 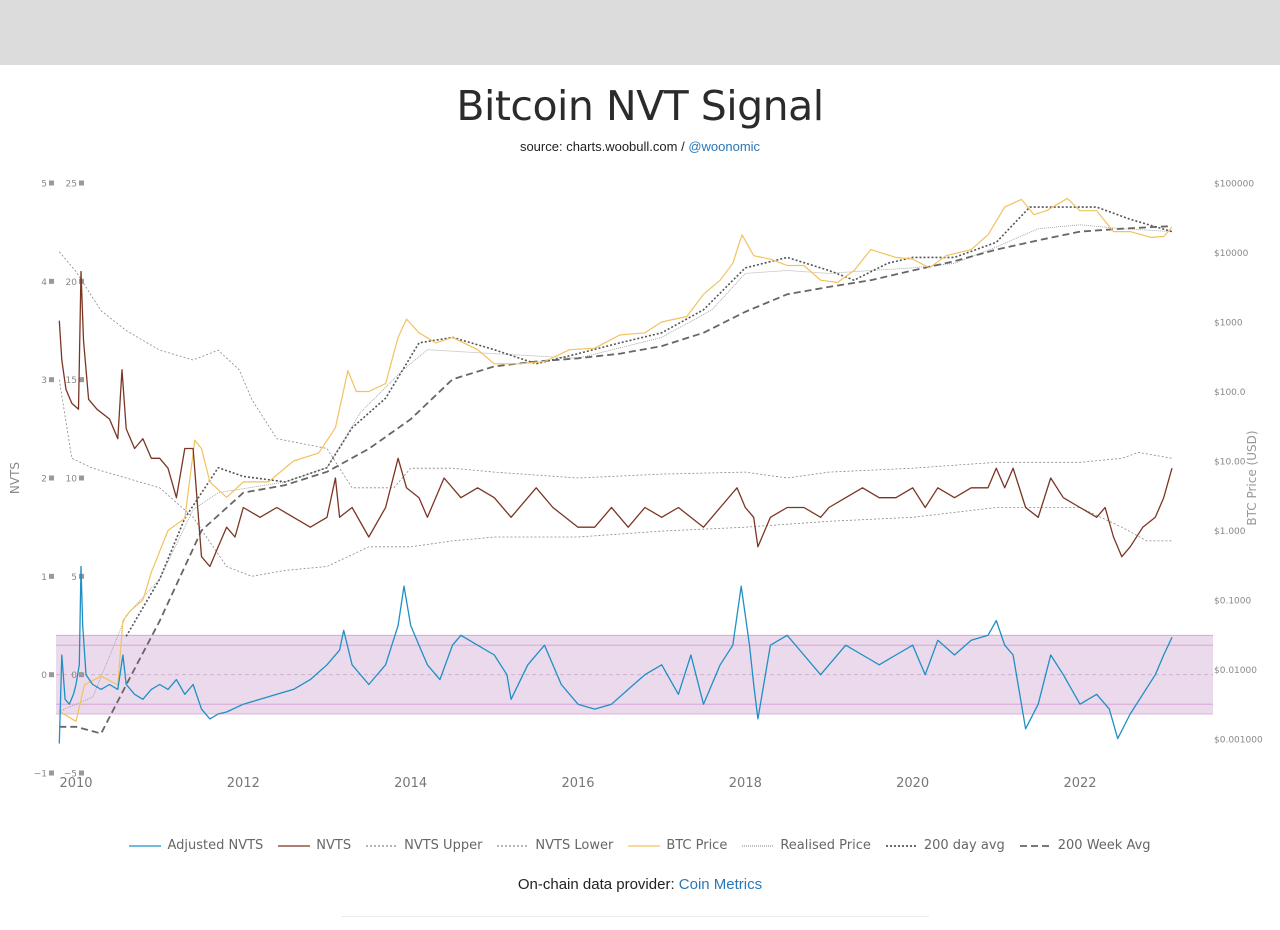 What do you see at coordinates (72, 480) in the screenshot?
I see `left-tick-nvts: 10` at bounding box center [72, 480].